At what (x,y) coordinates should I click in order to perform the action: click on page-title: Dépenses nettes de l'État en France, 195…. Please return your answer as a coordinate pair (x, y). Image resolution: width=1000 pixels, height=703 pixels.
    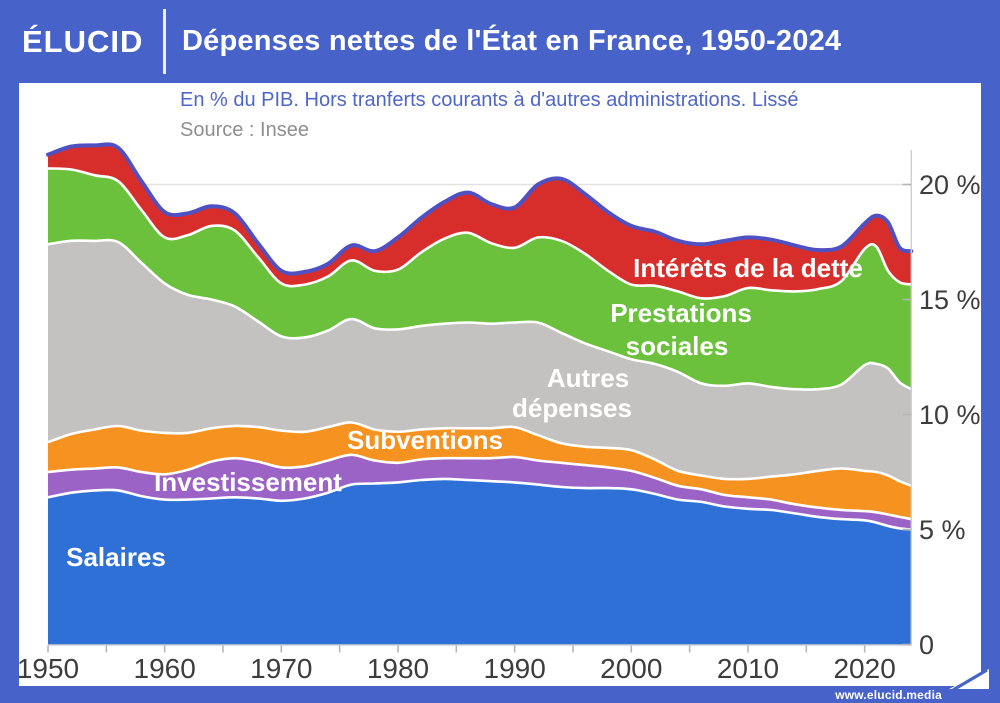
    Looking at the image, I should click on (512, 41).